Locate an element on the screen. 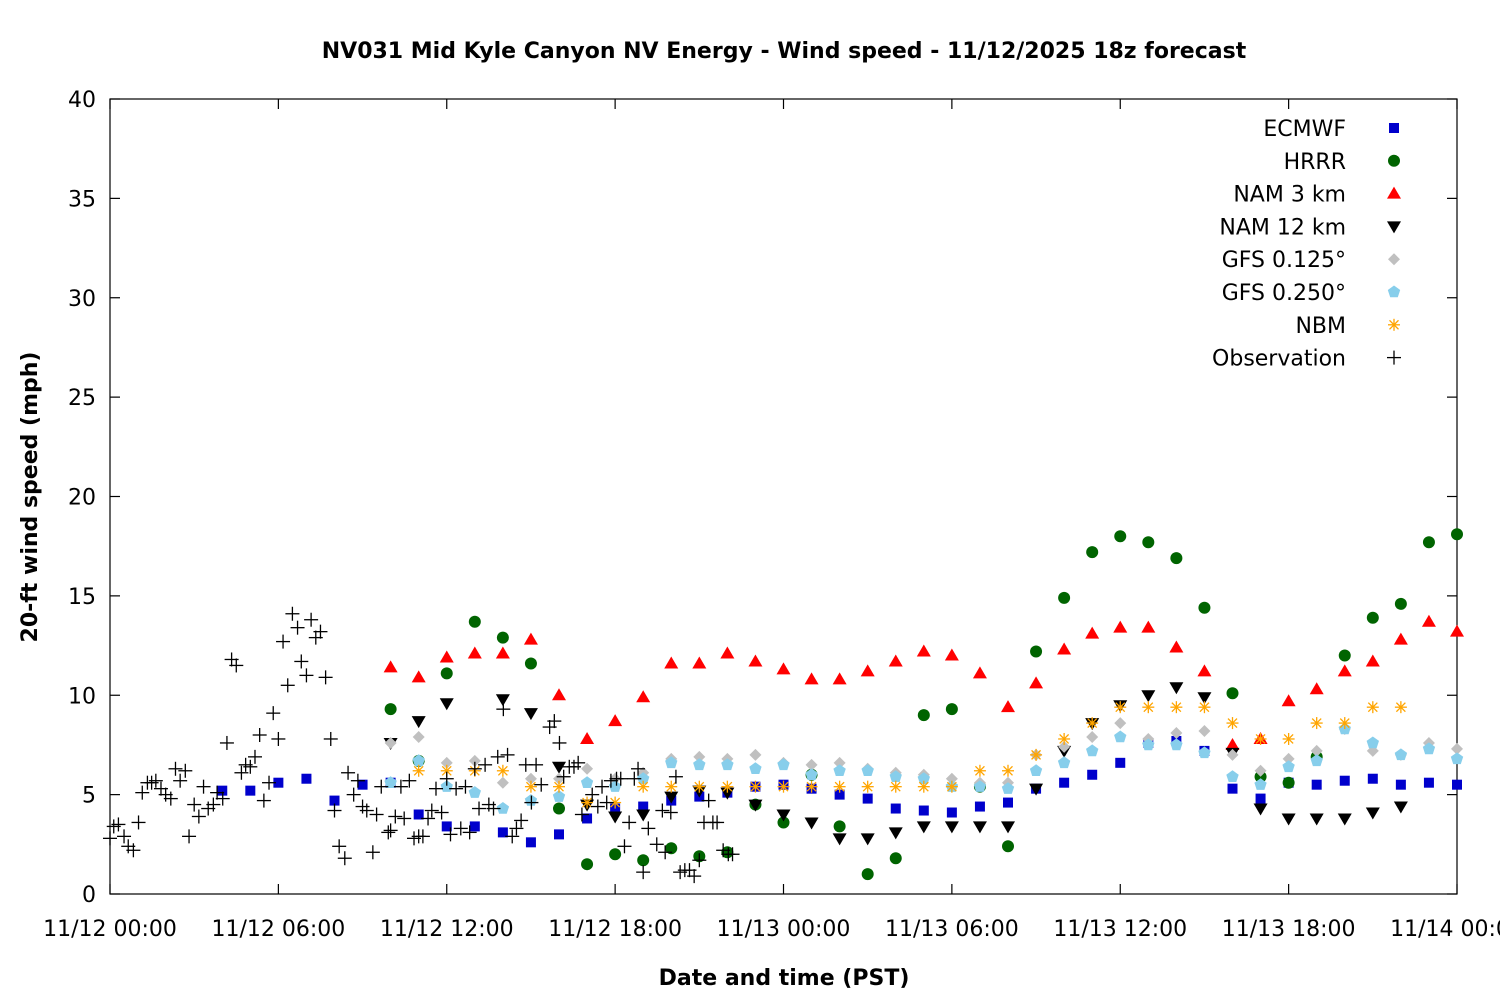  x-tick-label: 11/13 00:00 is located at coordinates (784, 929).